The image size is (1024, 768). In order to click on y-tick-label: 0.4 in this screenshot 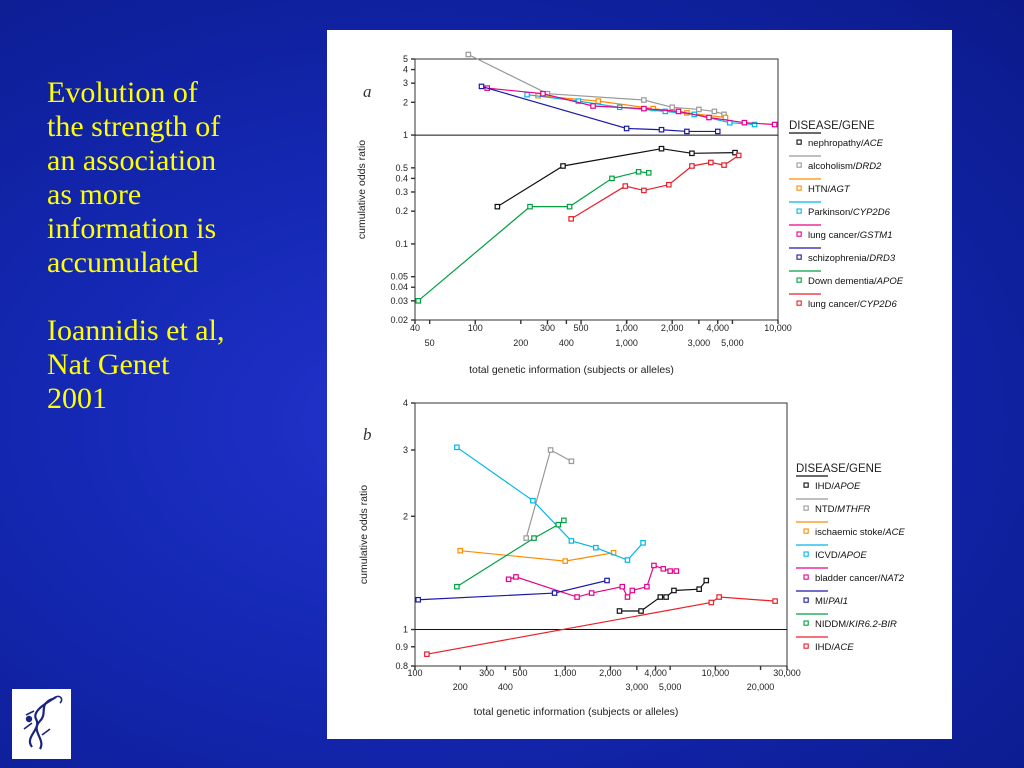, I will do `click(401, 178)`.